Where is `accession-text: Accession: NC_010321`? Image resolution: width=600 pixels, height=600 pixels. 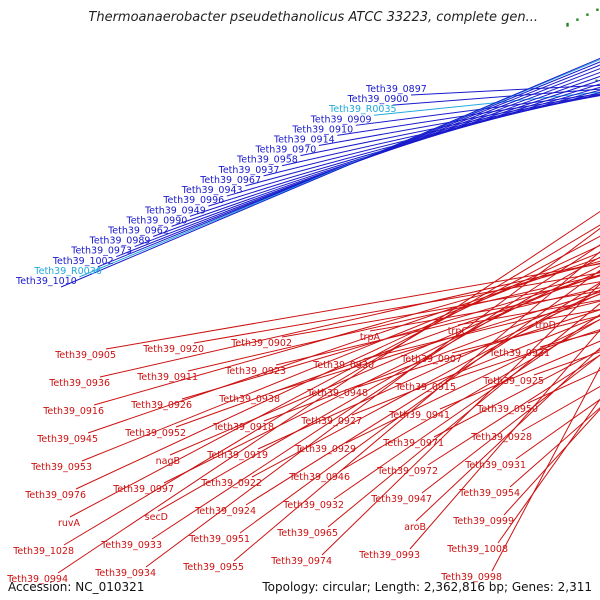 accession-text: Accession: NC_010321 is located at coordinates (76, 587).